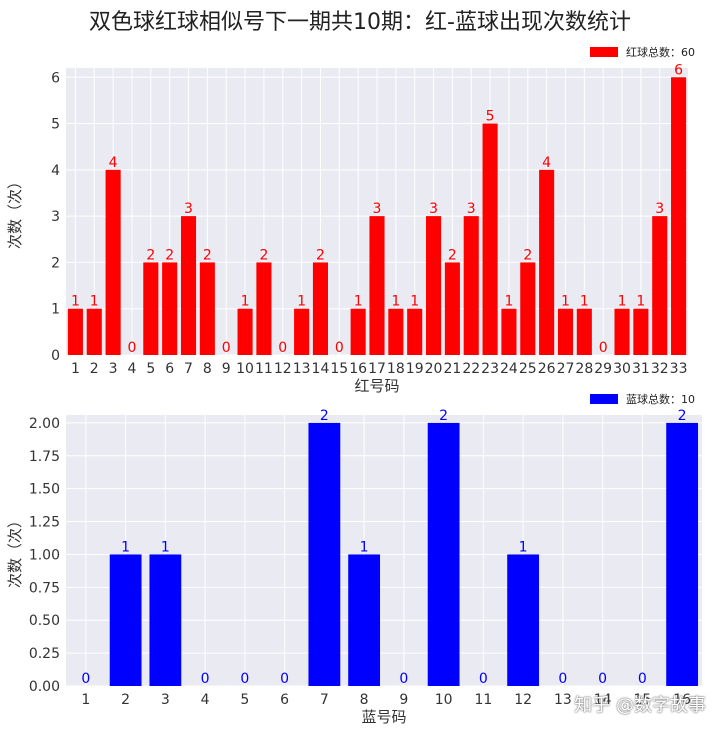 The image size is (720, 729). I want to click on blue-xtick-label: 13, so click(563, 700).